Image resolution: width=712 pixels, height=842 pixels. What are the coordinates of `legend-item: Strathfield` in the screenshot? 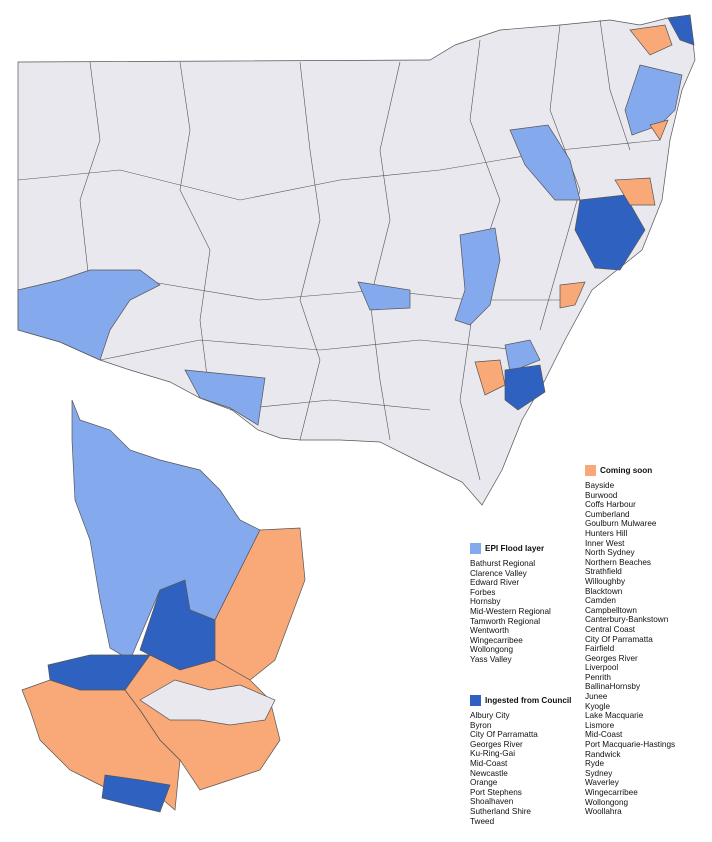 It's located at (603, 572).